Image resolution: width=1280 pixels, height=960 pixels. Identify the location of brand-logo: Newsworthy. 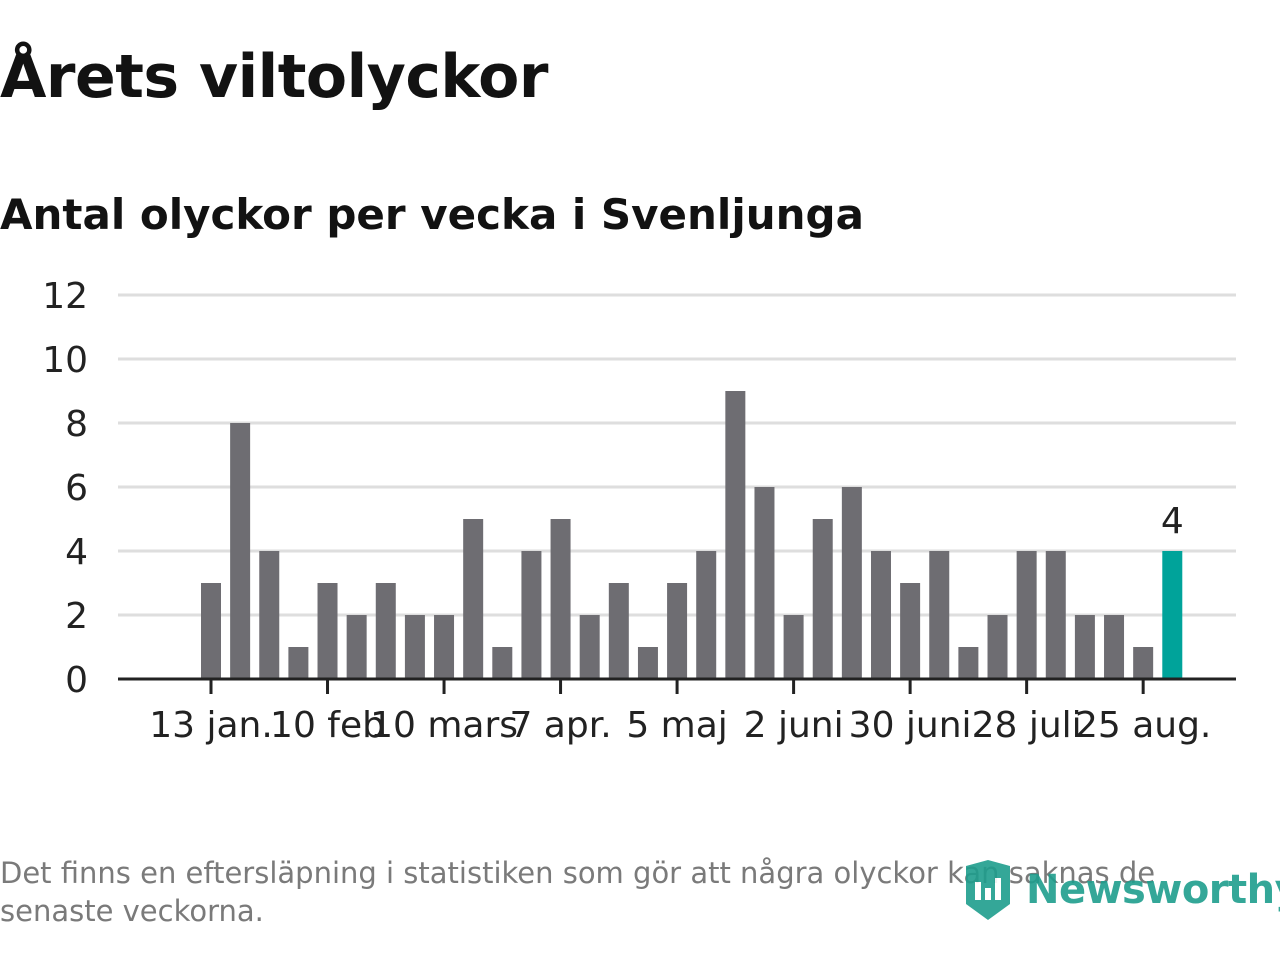
(1121, 890).